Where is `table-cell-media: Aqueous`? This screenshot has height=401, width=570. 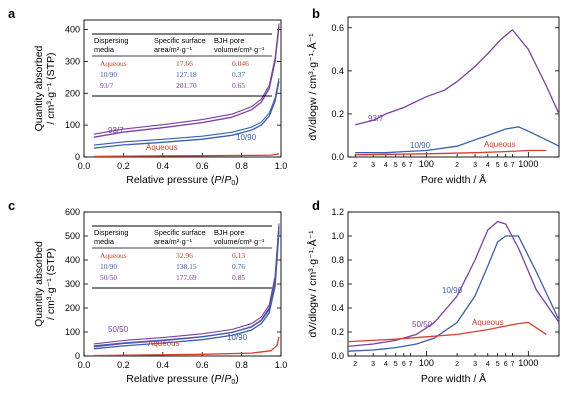 table-cell-media: Aqueous is located at coordinates (113, 63).